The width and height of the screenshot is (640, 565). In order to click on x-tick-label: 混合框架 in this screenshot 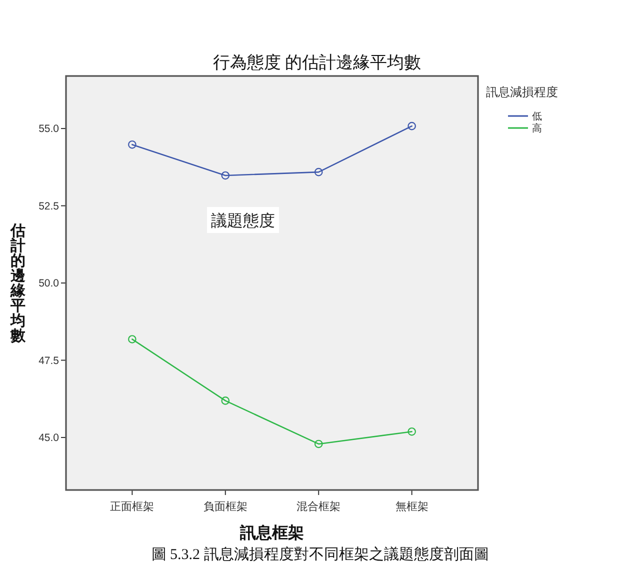, I will do `click(318, 506)`.